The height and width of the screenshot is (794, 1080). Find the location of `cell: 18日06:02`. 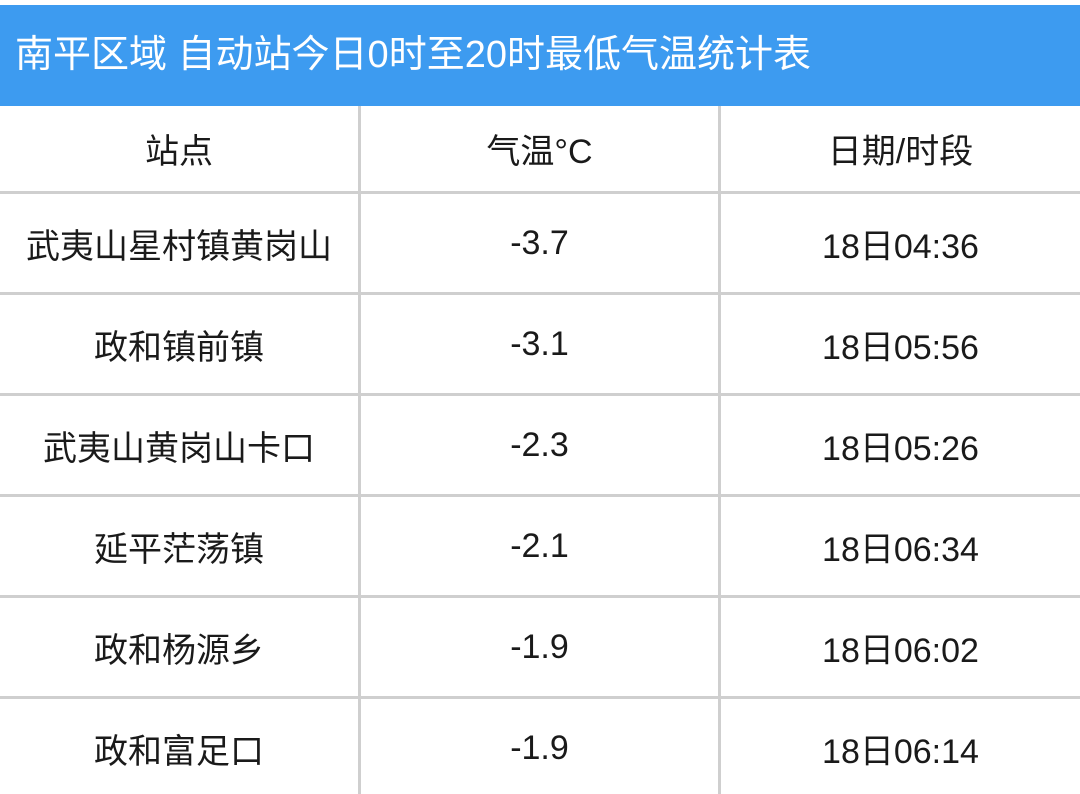

cell: 18日06:02 is located at coordinates (900, 650).